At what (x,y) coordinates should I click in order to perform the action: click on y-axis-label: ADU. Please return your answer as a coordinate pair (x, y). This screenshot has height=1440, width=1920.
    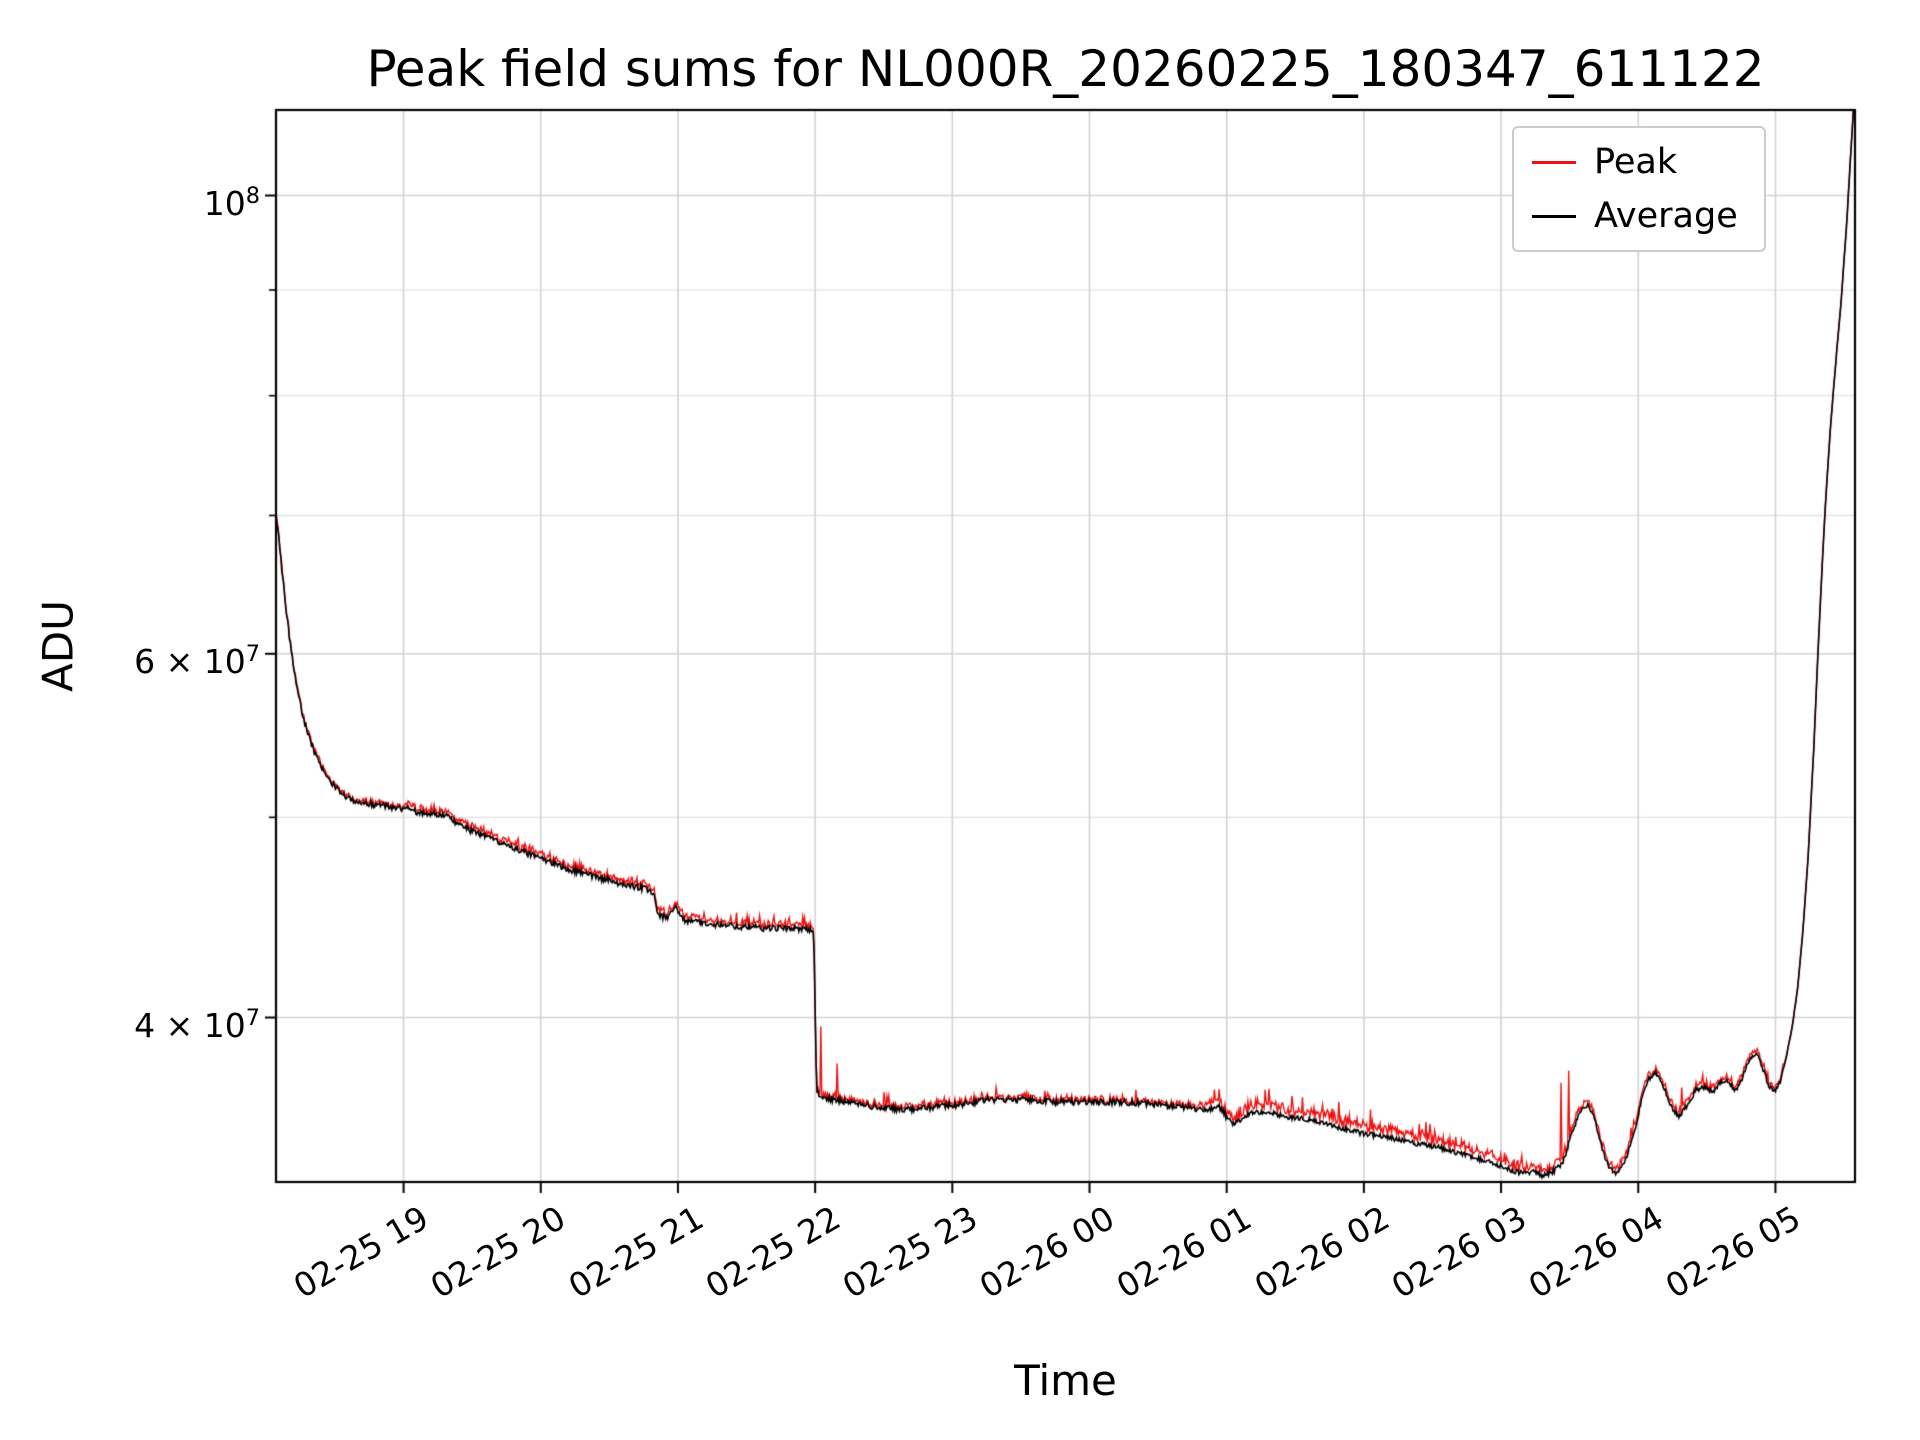
    Looking at the image, I should click on (58, 646).